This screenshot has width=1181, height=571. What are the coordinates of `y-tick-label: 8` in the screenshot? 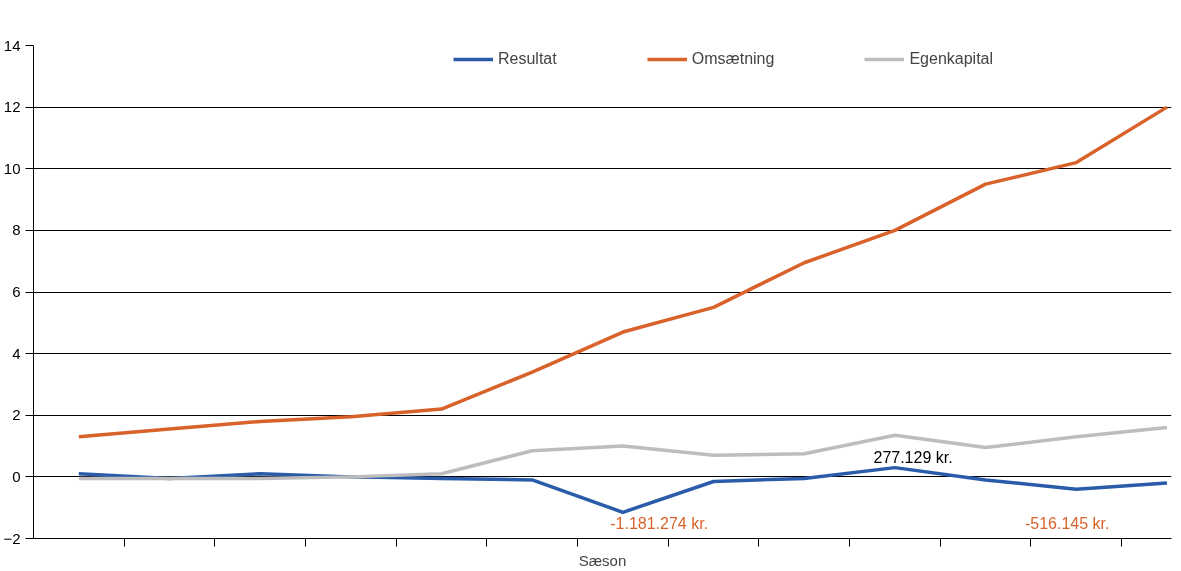 It's located at (16, 230).